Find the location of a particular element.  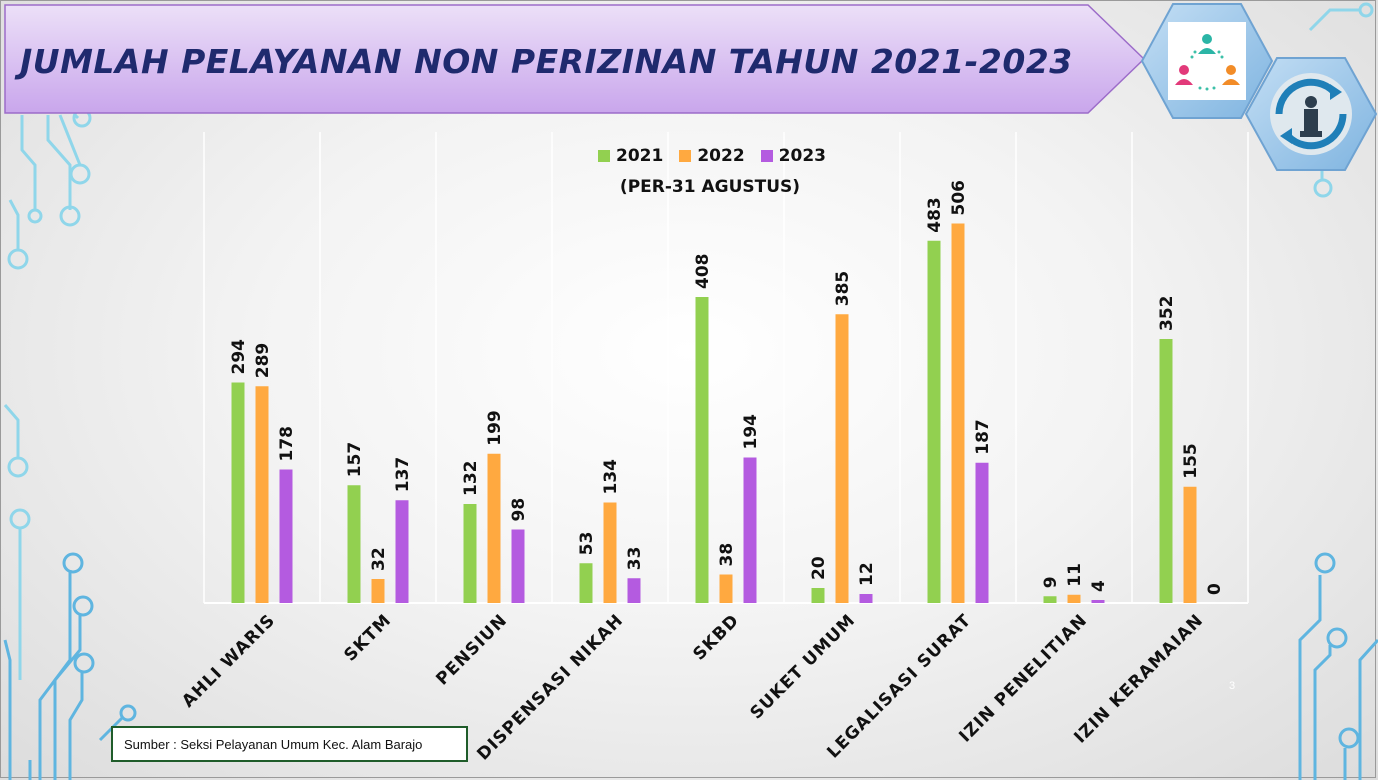

data-label-2022-9: 155 is located at coordinates (1191, 461).